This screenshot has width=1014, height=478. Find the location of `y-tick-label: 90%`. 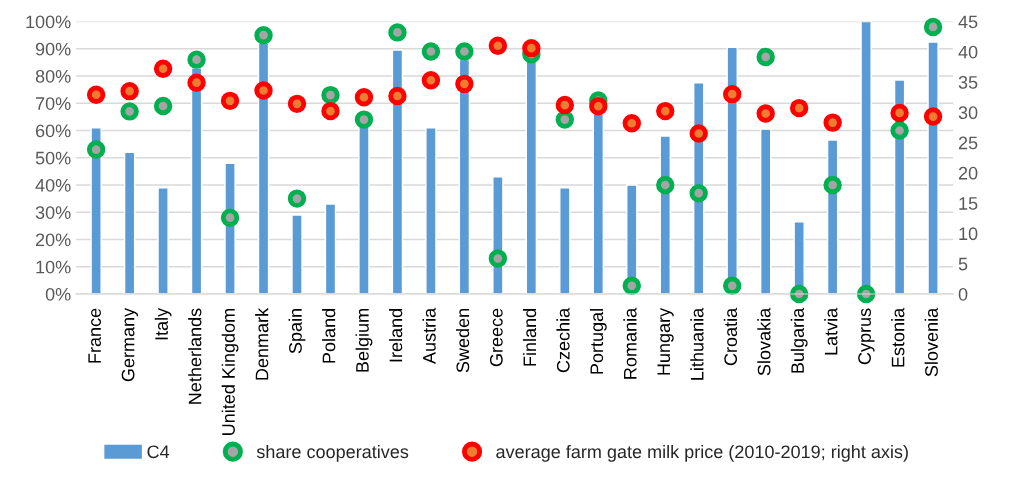

y-tick-label: 90% is located at coordinates (53, 49).